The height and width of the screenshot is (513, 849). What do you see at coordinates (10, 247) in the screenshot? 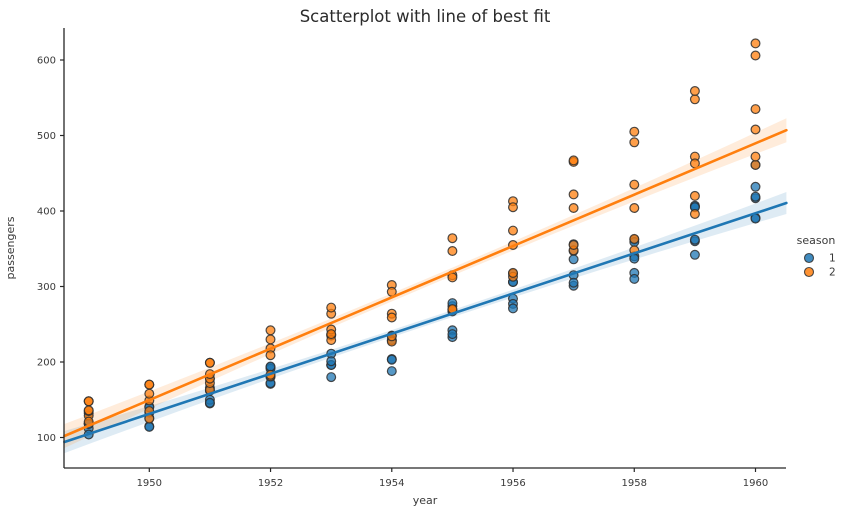
I see `y-axis-label: passengers` at bounding box center [10, 247].